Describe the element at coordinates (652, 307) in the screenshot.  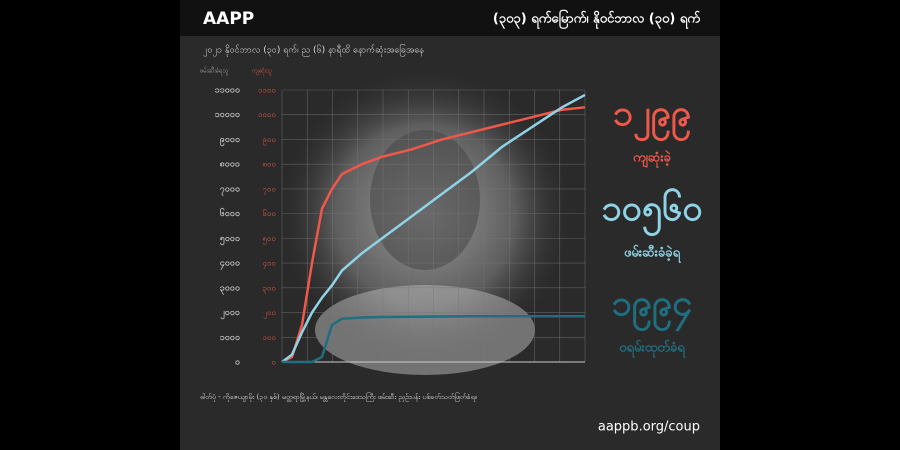
I see `stat-number: ၁၉၉၄` at that location.